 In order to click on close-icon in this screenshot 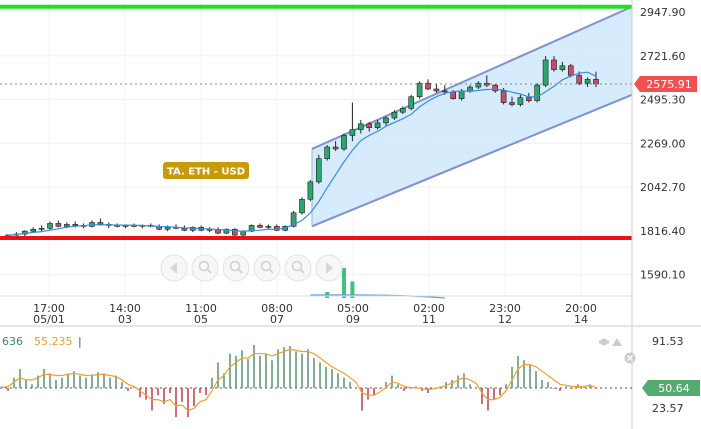, I will do `click(630, 358)`.